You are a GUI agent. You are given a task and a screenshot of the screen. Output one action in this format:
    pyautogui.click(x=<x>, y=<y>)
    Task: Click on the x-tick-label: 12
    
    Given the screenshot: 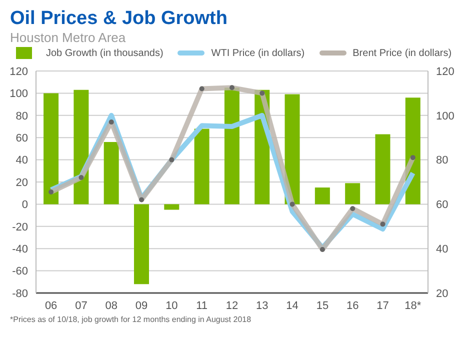 What is the action you would take?
    pyautogui.click(x=232, y=306)
    